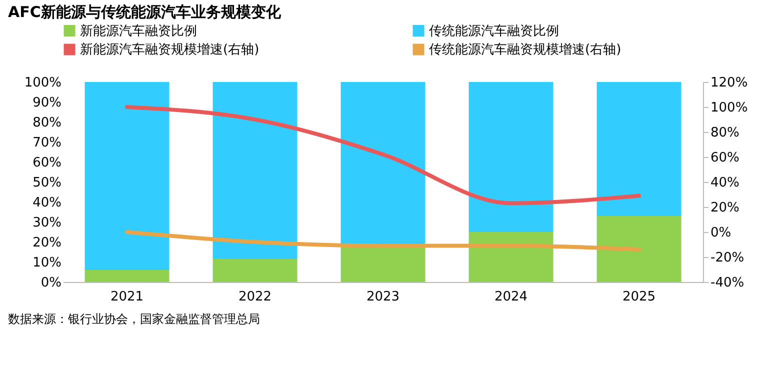 The width and height of the screenshot is (770, 366). What do you see at coordinates (383, 241) in the screenshot?
I see `line-series` at bounding box center [383, 241].